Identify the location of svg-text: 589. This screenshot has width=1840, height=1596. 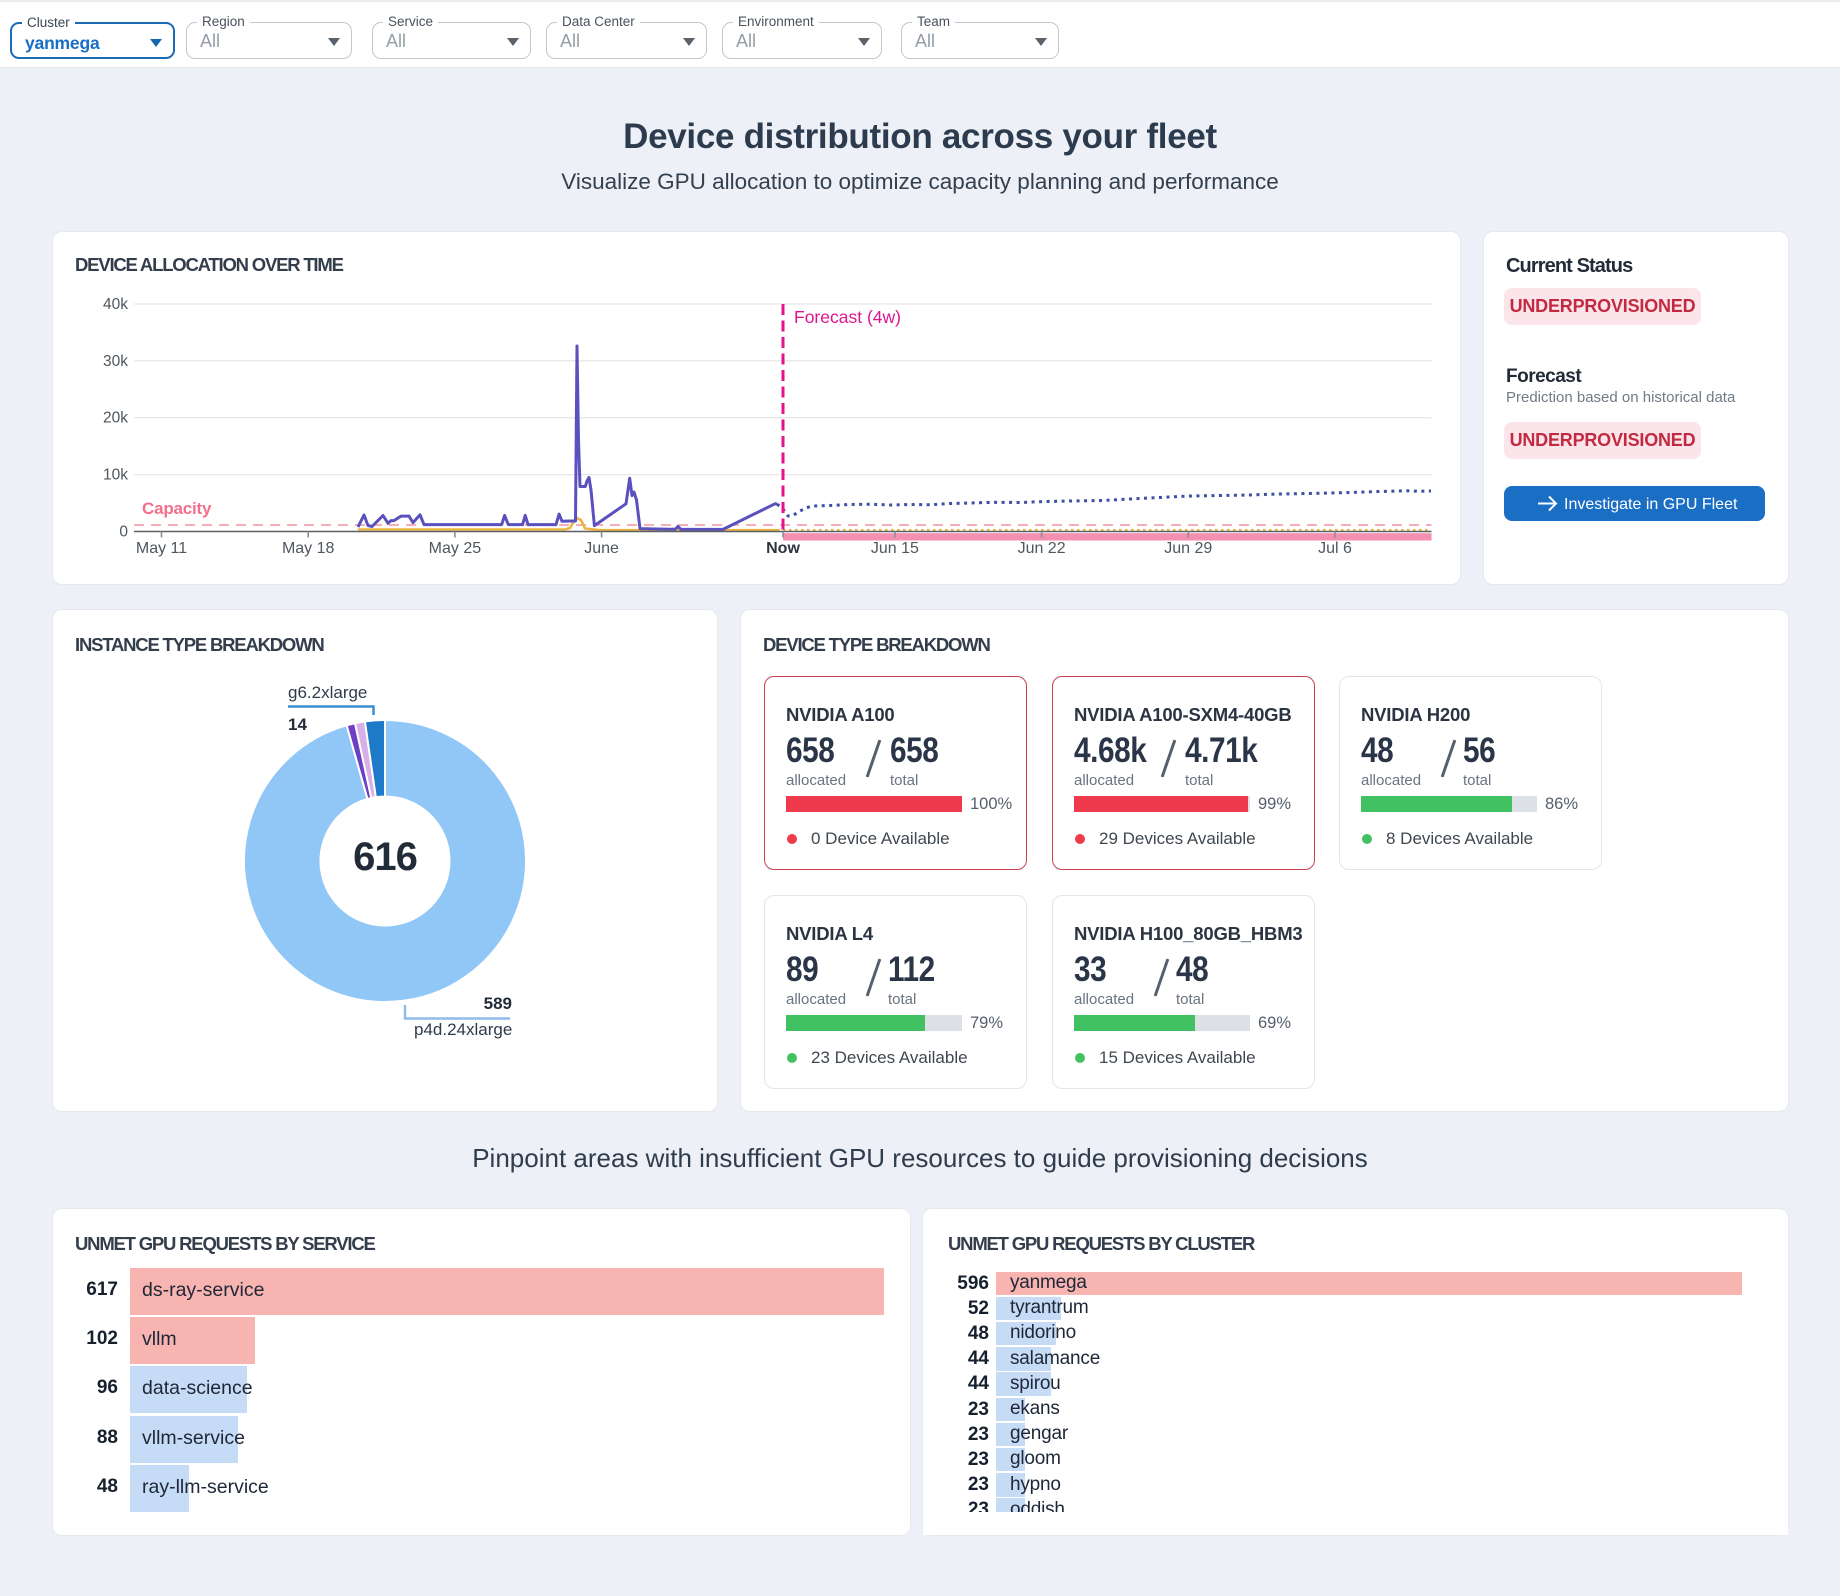
(498, 1003).